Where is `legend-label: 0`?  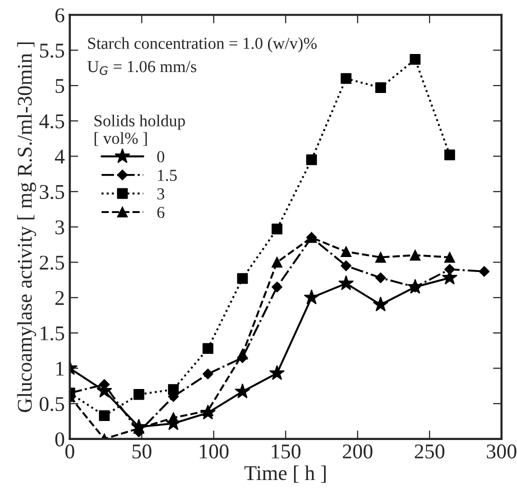 legend-label: 0 is located at coordinates (160, 156).